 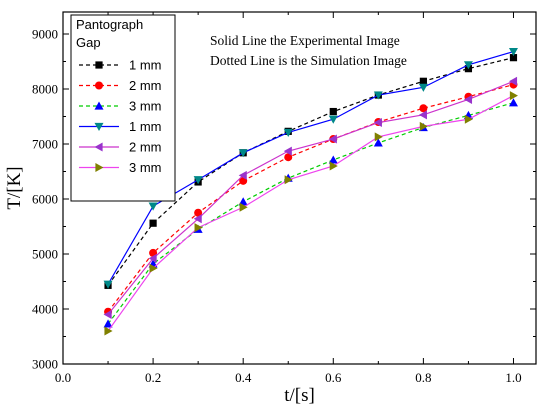 I want to click on x-axis-title: t/[s], so click(x=299, y=395).